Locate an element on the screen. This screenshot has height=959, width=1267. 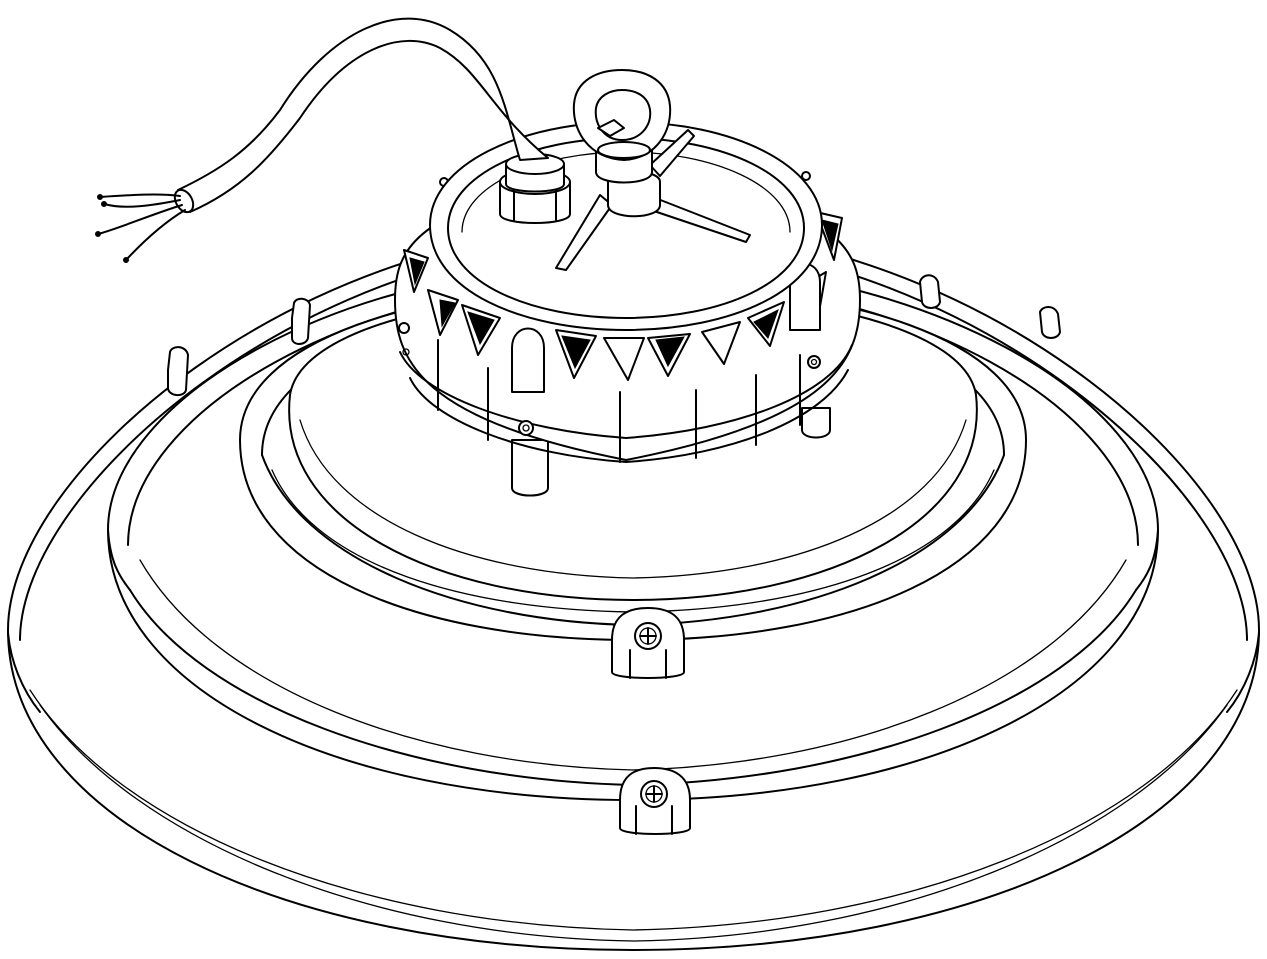
wire-leads is located at coordinates (140, 228).